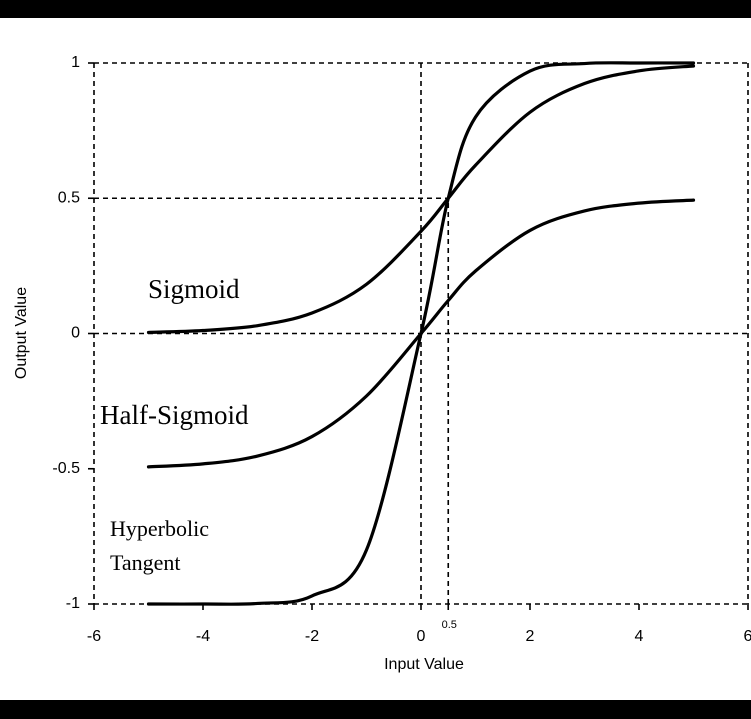  What do you see at coordinates (530, 636) in the screenshot?
I see `x-tick-label: 2` at bounding box center [530, 636].